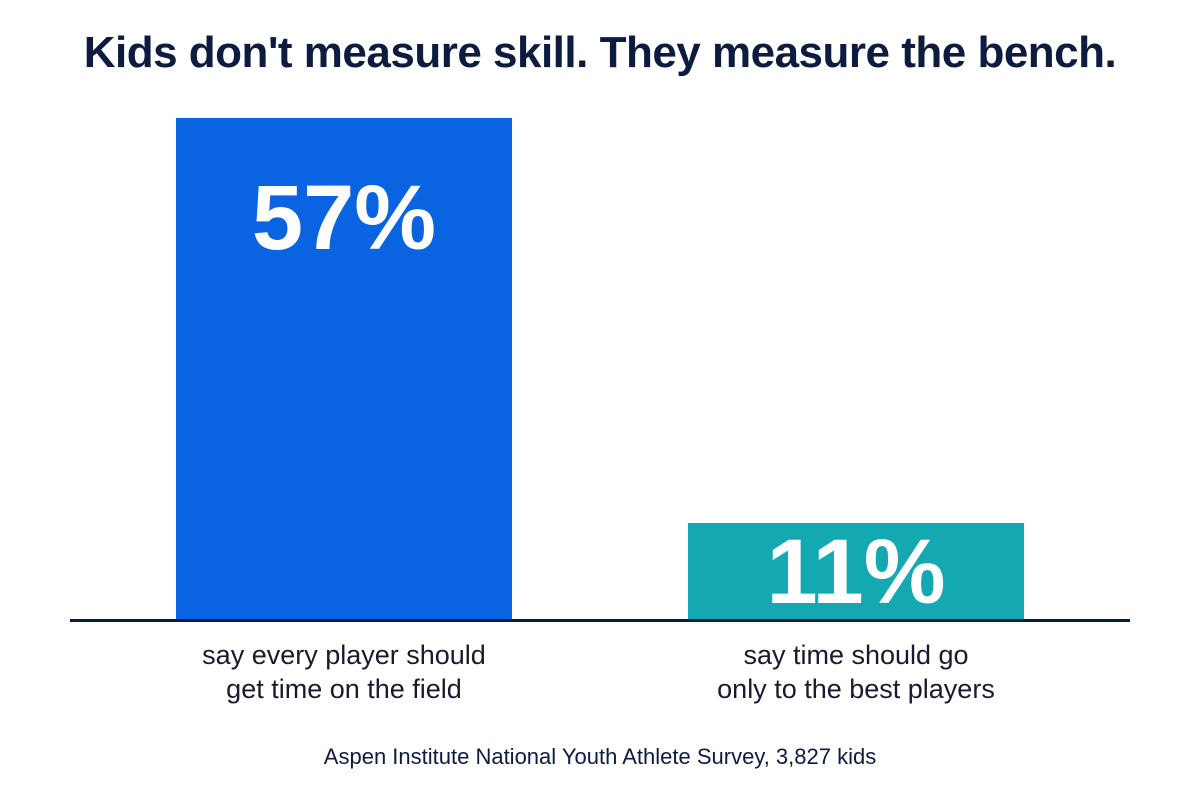 The image size is (1200, 800). Describe the element at coordinates (344, 218) in the screenshot. I see `value-label: 57%` at that location.